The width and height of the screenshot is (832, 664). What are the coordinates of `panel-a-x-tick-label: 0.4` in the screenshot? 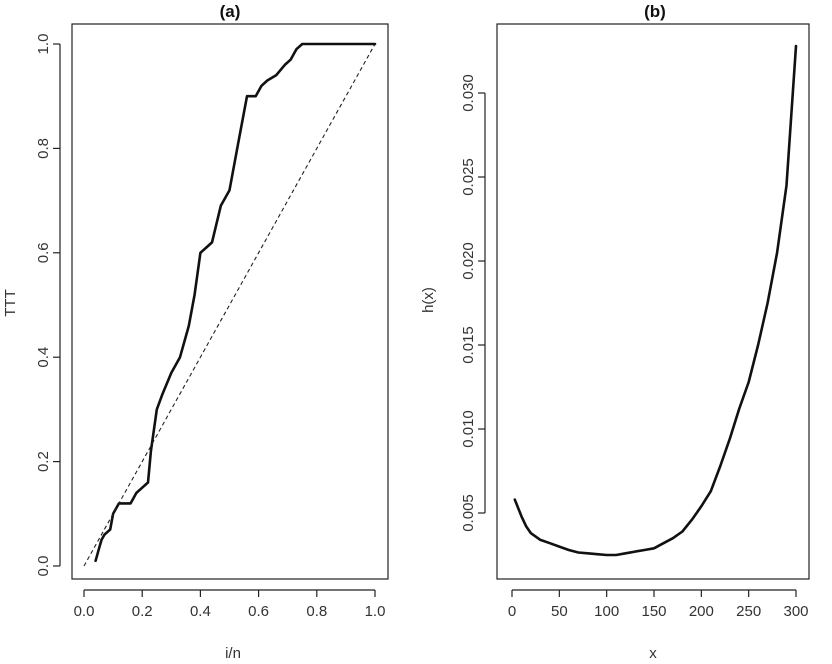 It's located at (200, 611).